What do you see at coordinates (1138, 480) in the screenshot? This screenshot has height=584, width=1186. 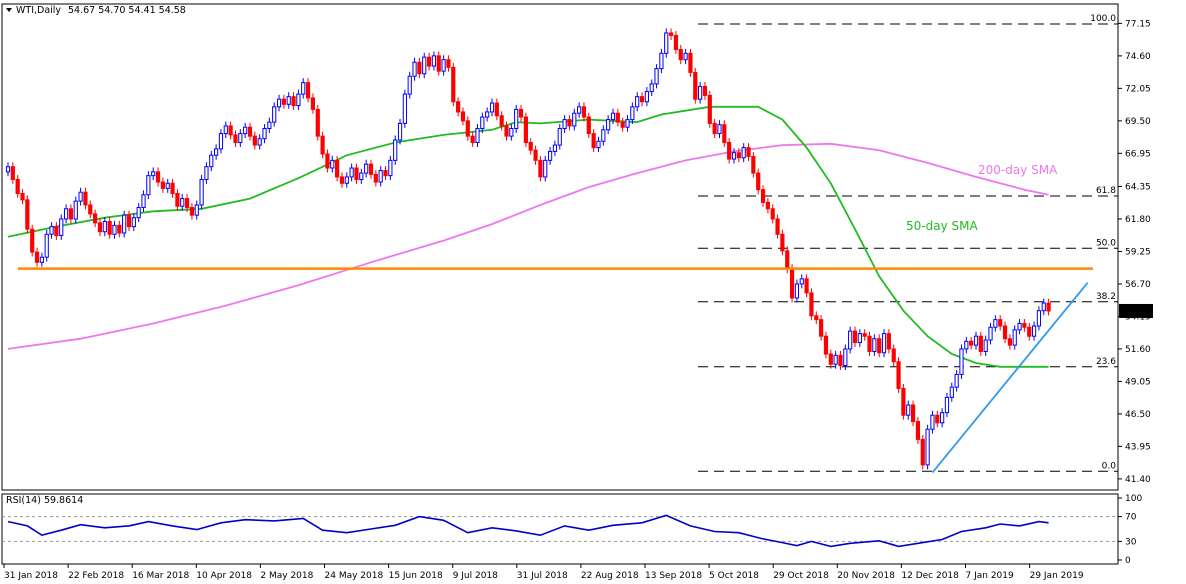 I see `price-tick-label: 41.40` at bounding box center [1138, 480].